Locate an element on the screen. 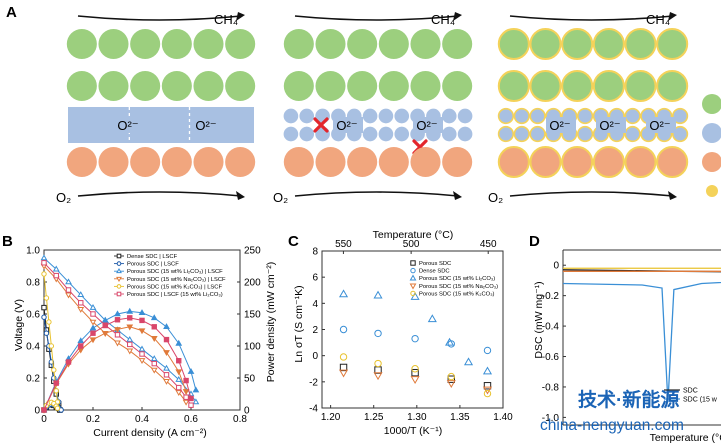  chart-c-axes: 1.20 1.25 1.30 1.35 1.40 -4 -2 0 2 4 6 8 550 500 450 is located at coordinates (411, 331).